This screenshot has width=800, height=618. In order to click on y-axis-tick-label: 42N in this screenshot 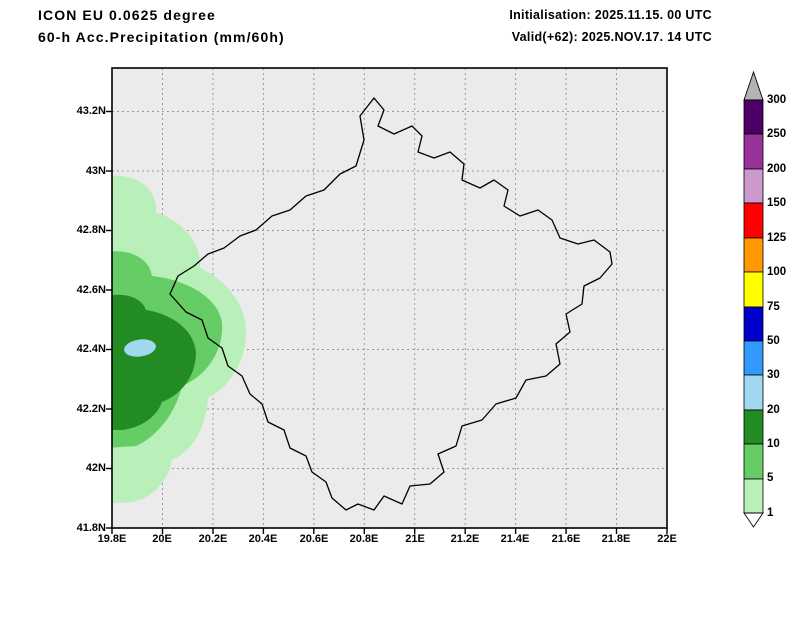, I will do `click(95, 468)`.